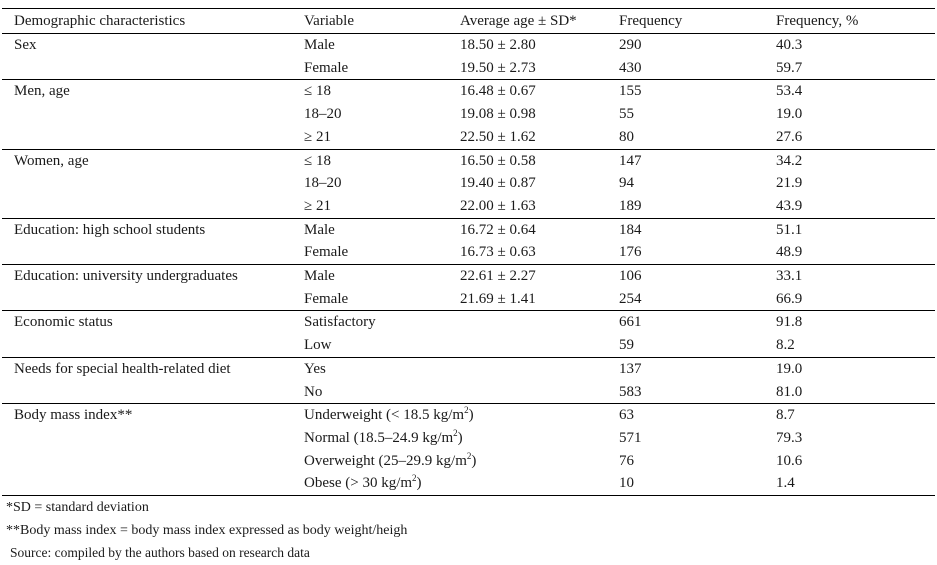 The width and height of the screenshot is (937, 565). What do you see at coordinates (498, 67) in the screenshot?
I see `cell-average-age: 19.50 ± 2.73` at bounding box center [498, 67].